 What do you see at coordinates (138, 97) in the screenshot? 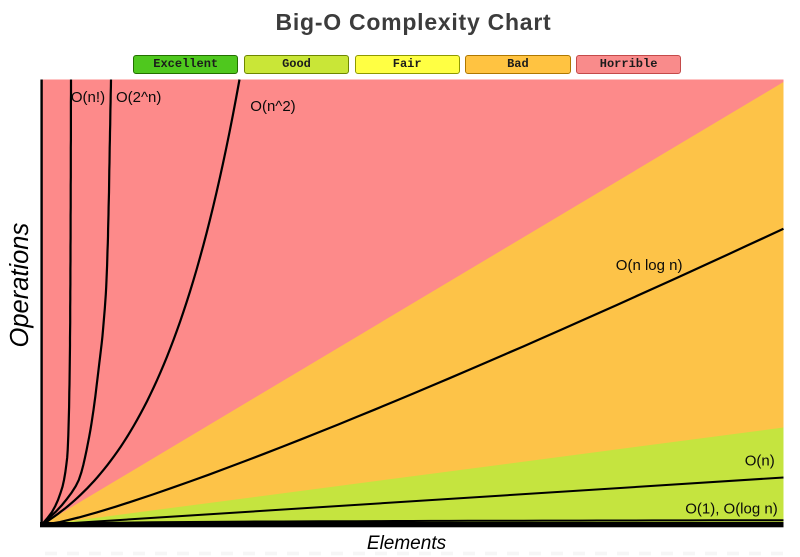
I see `svg-text: O(2^n)` at bounding box center [138, 97].